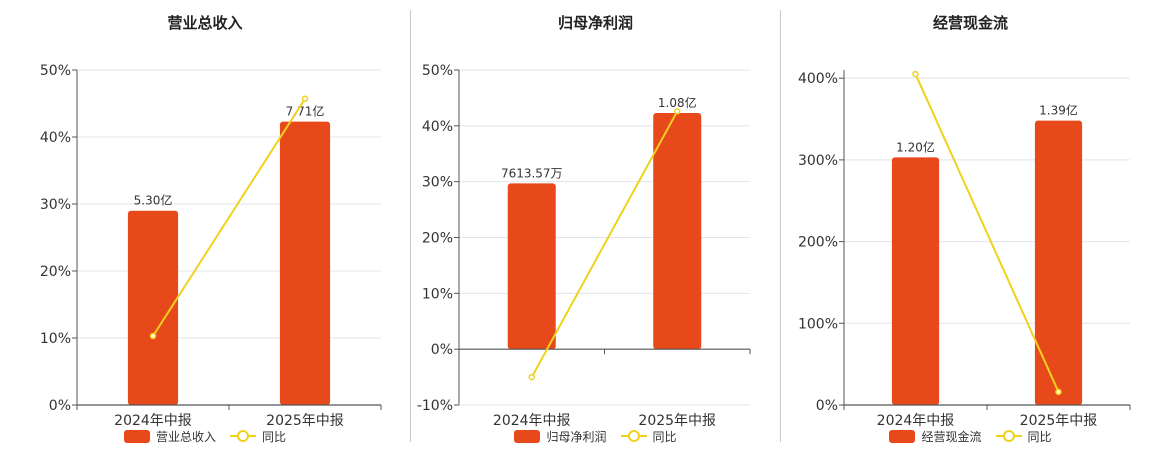 This screenshot has height=450, width=1160. What do you see at coordinates (818, 79) in the screenshot?
I see `y-tick-label: 400%` at bounding box center [818, 79].